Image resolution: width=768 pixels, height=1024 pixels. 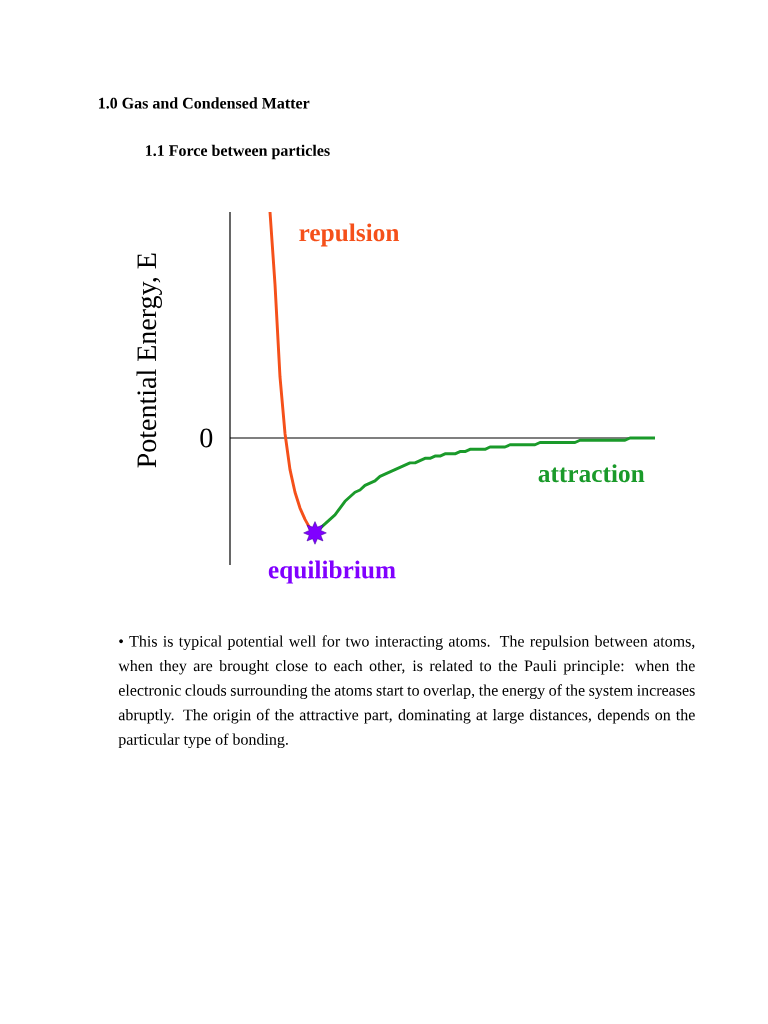 What do you see at coordinates (349, 235) in the screenshot?
I see `series-label: repulsion` at bounding box center [349, 235].